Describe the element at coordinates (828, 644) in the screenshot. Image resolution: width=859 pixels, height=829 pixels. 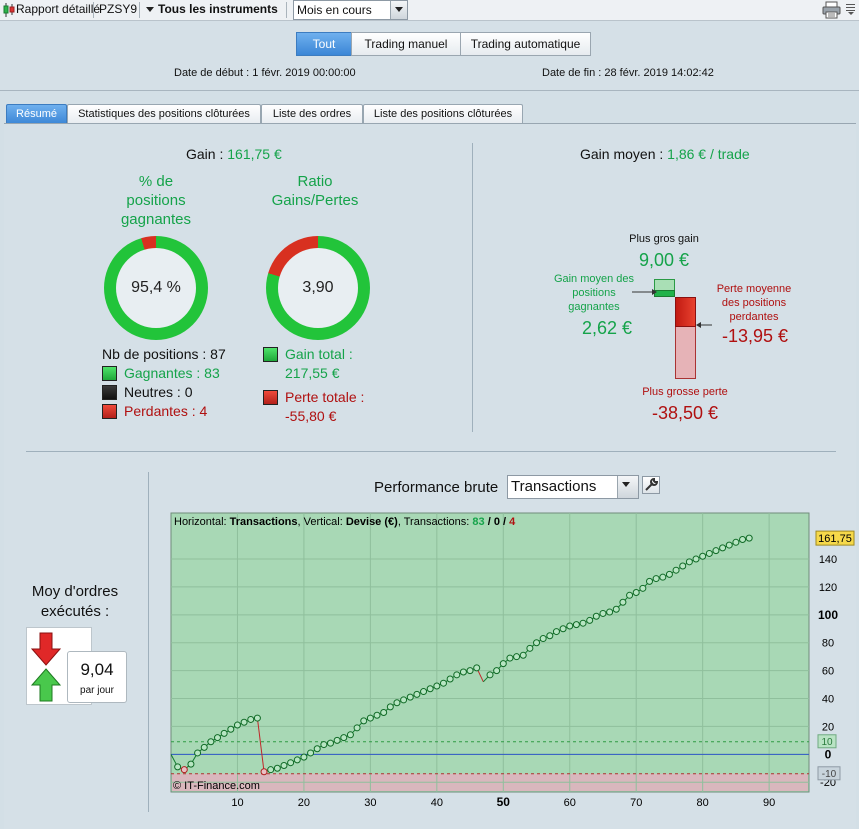
I see `y-tick-label: 80` at that location.